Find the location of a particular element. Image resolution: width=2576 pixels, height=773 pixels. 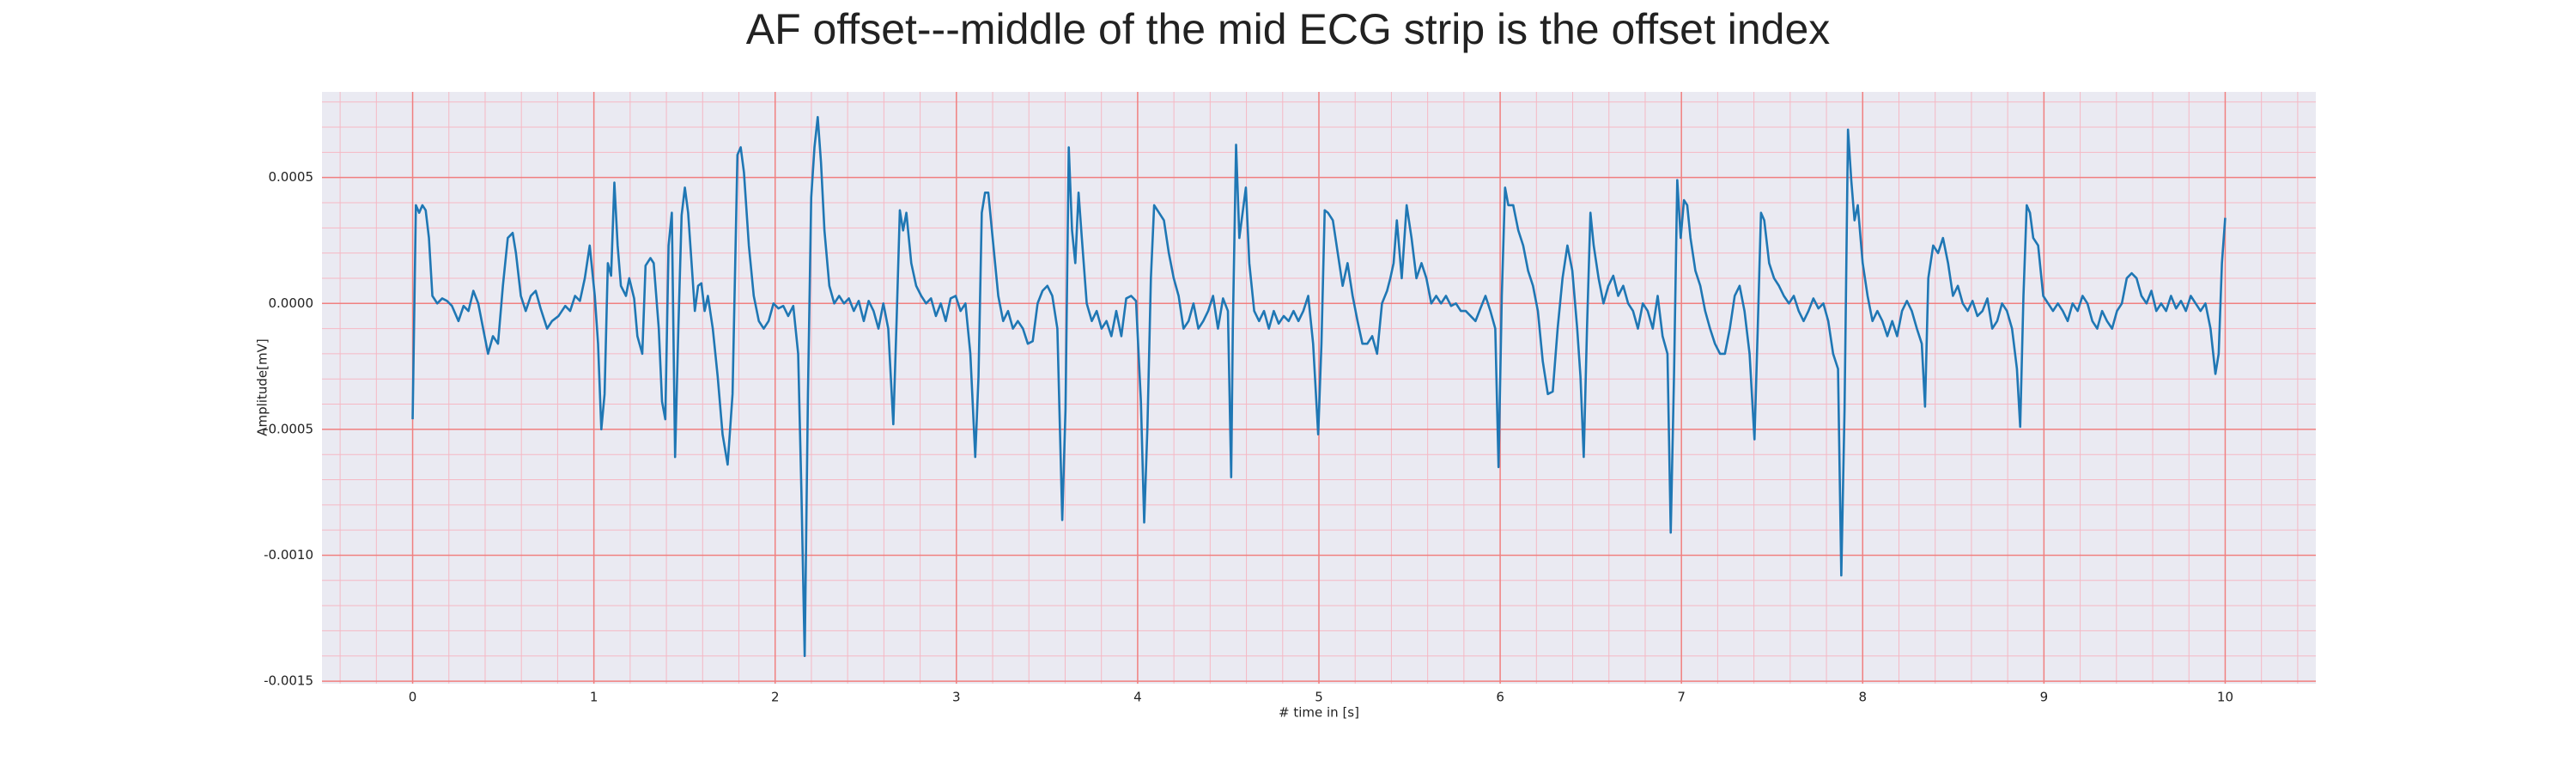

y-tick-label: -0.0015 is located at coordinates (289, 681).